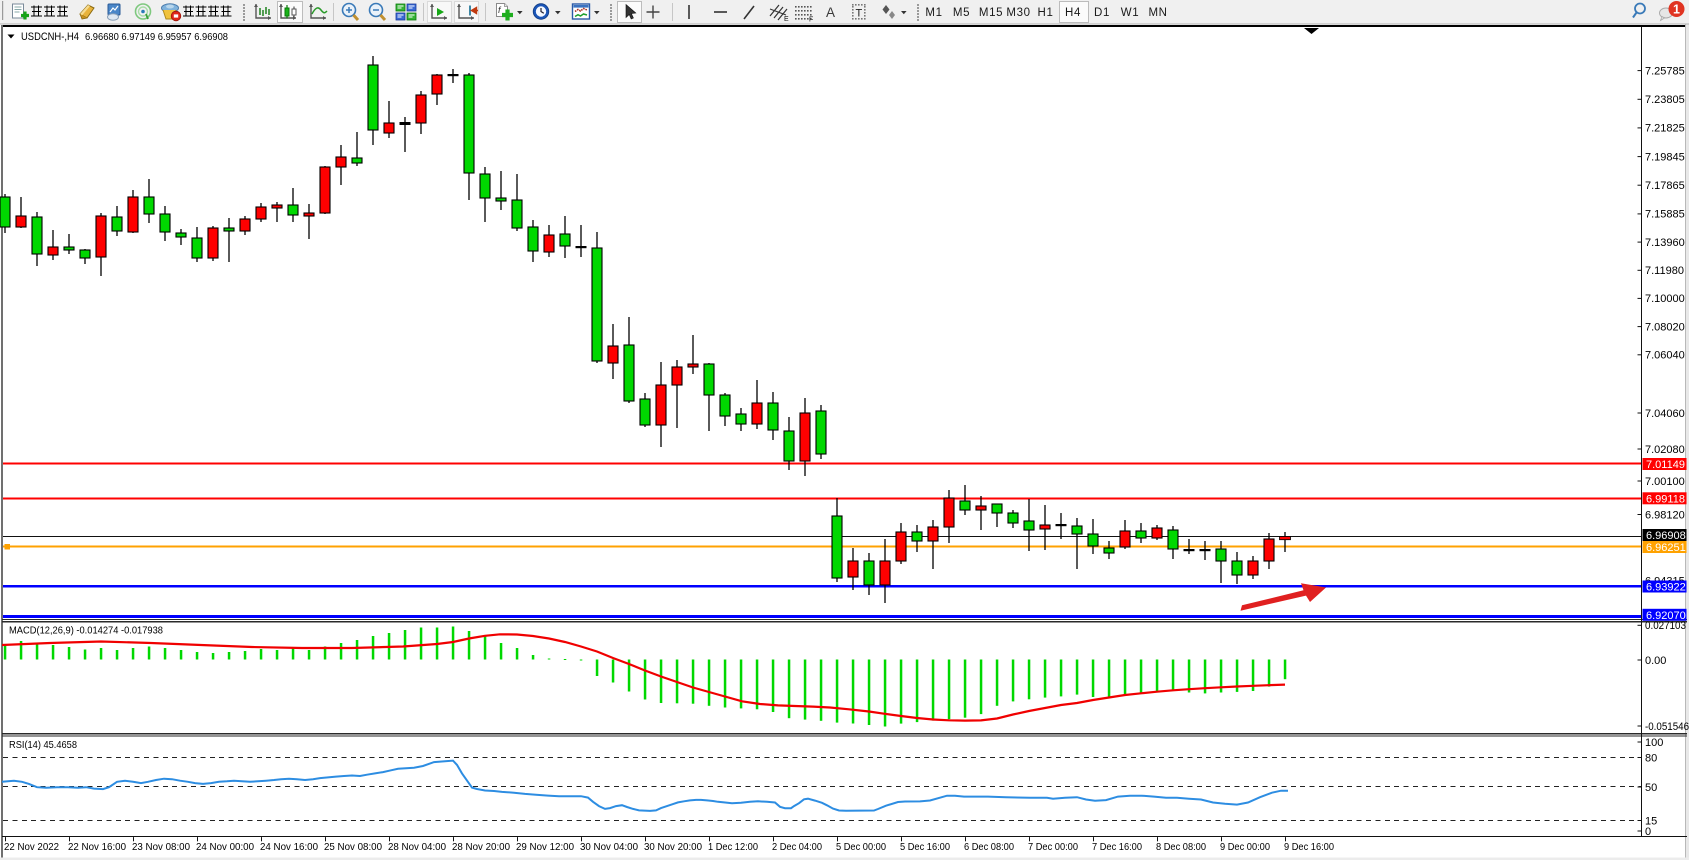 The image size is (1689, 860). I want to click on svg-text: 29 Nov 12:00, so click(545, 847).